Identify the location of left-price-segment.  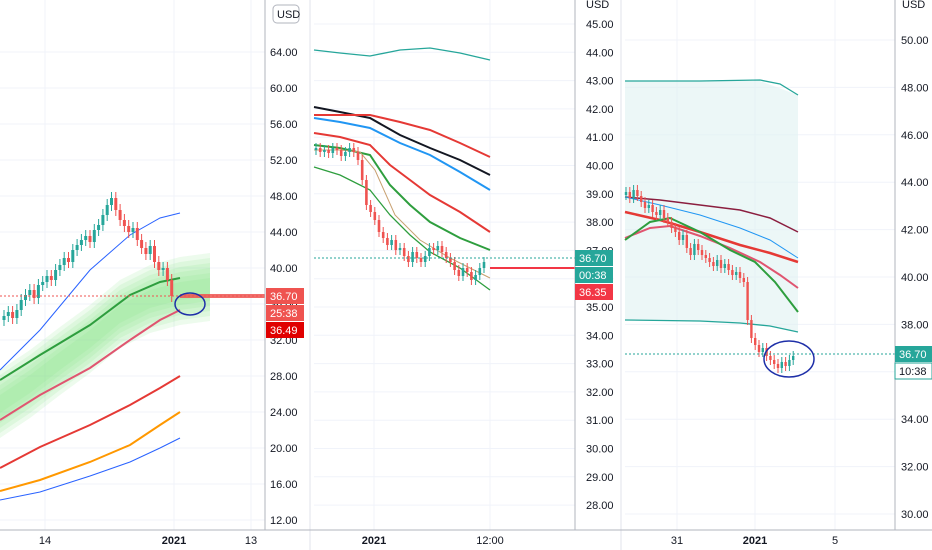
(222, 296).